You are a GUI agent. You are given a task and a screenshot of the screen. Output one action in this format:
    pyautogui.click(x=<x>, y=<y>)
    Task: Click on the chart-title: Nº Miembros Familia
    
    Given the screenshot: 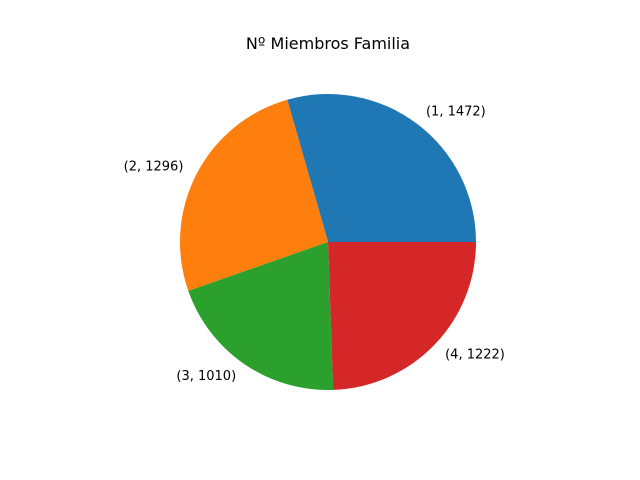 What is the action you would take?
    pyautogui.click(x=328, y=43)
    